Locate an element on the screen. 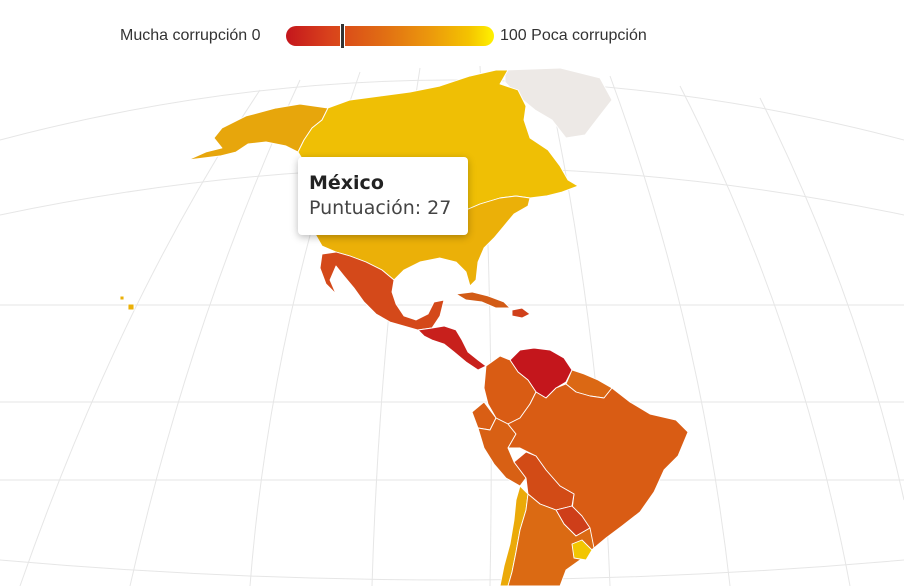 Image resolution: width=904 pixels, height=586 pixels. region-mexico is located at coordinates (382, 291).